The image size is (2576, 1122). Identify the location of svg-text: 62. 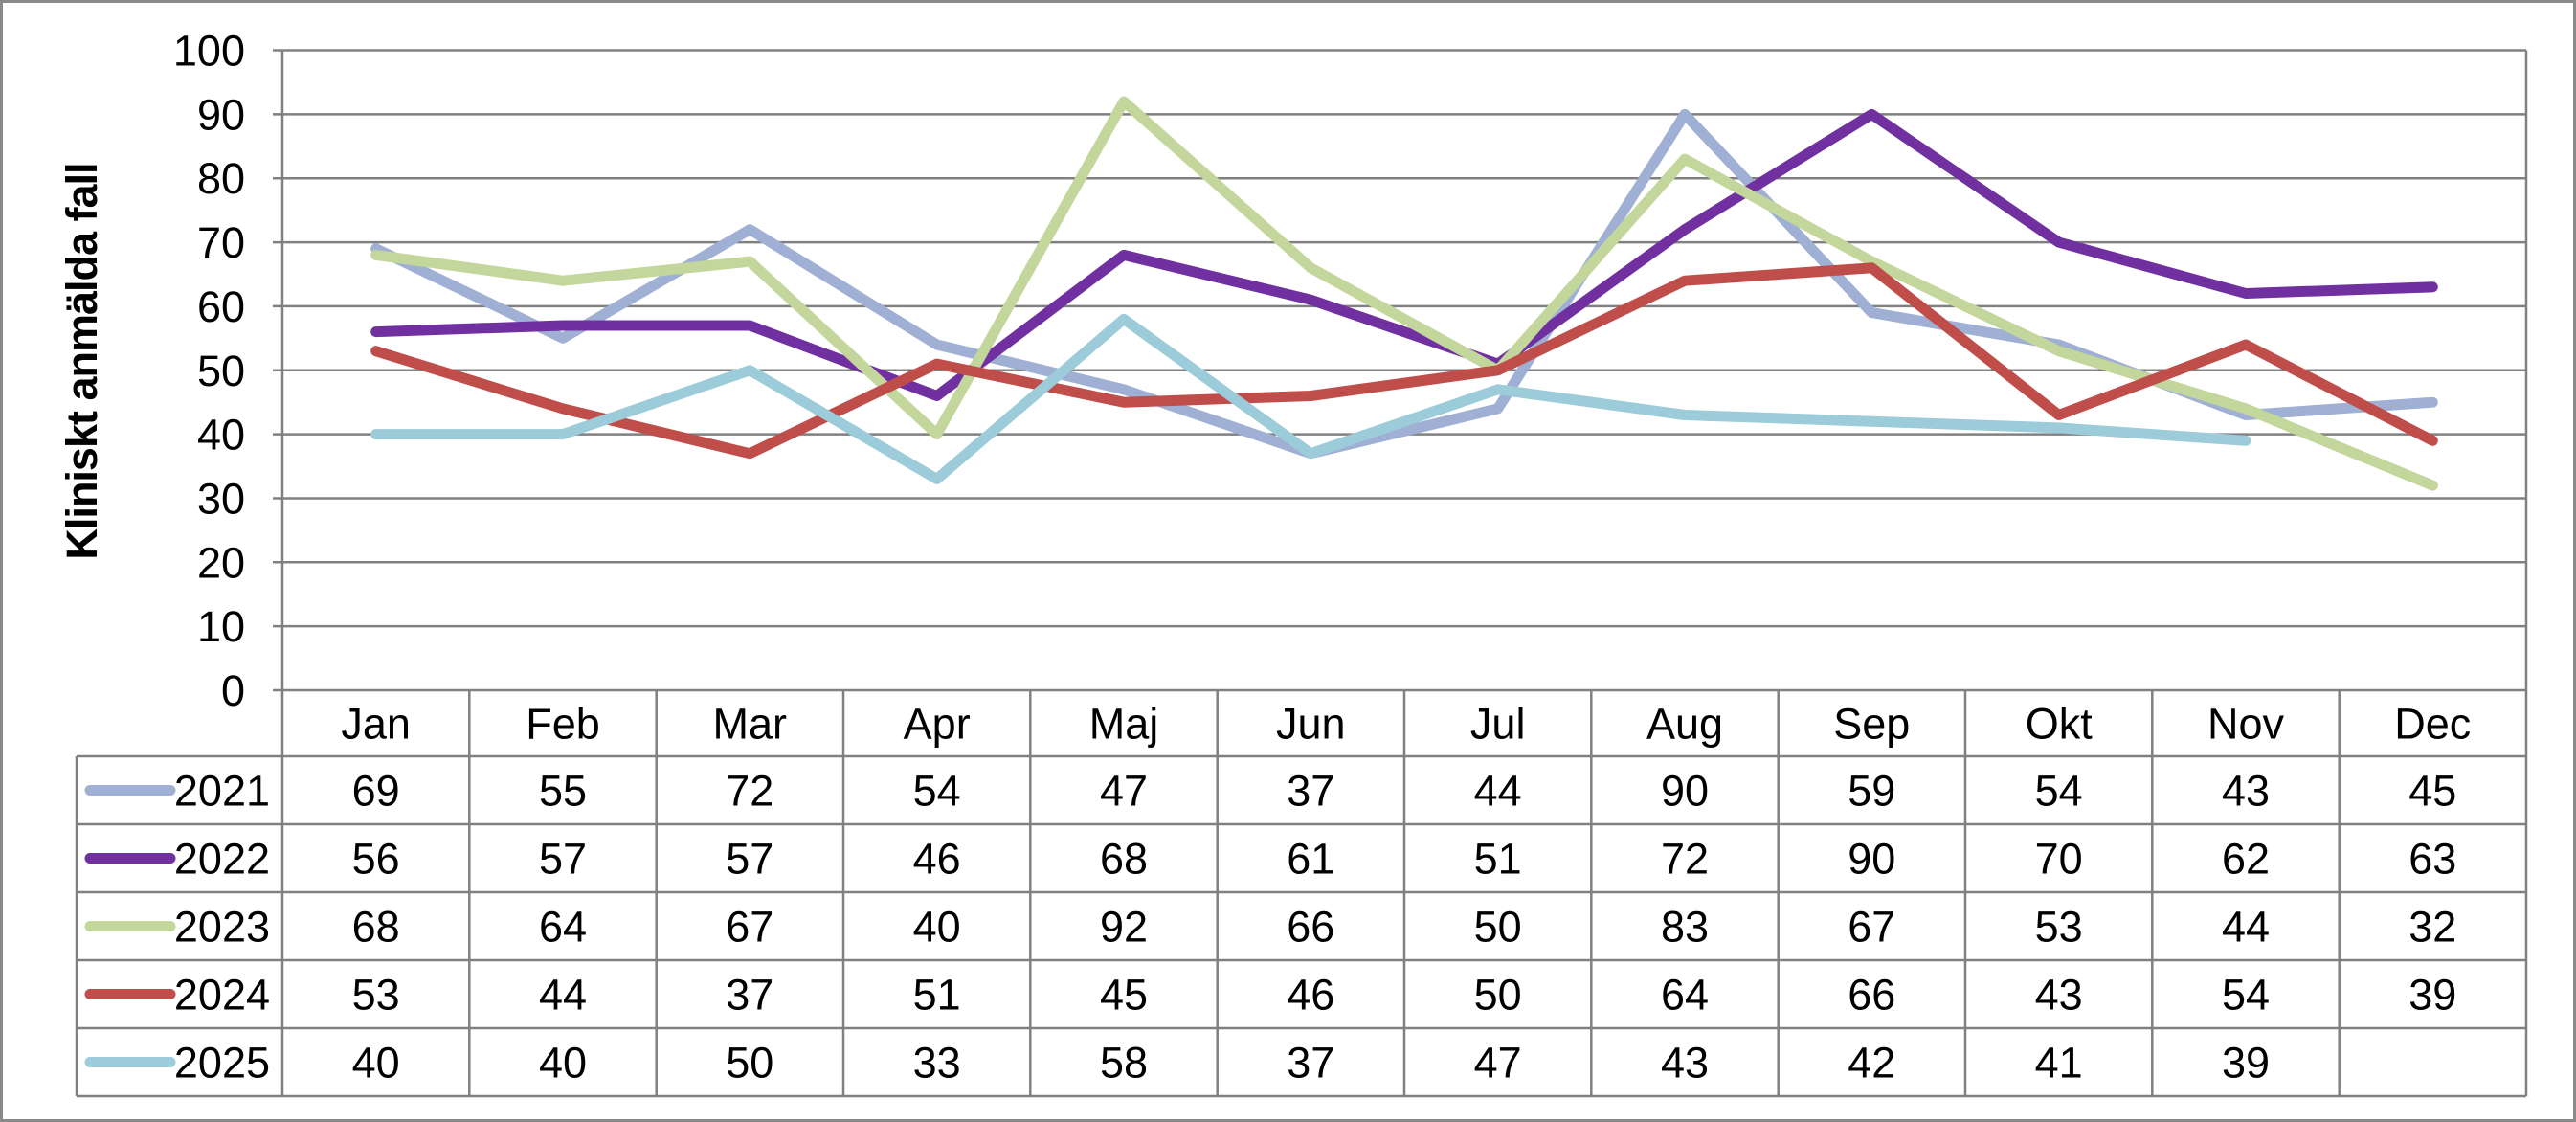
(2246, 860).